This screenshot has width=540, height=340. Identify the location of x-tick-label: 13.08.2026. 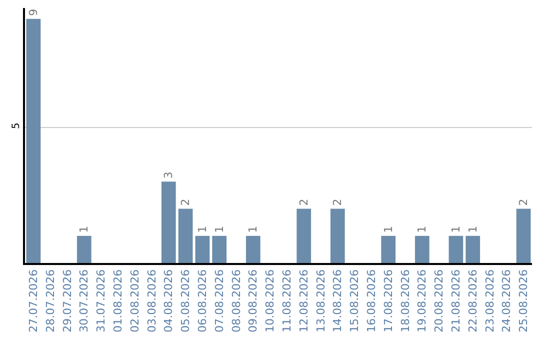
(321, 300).